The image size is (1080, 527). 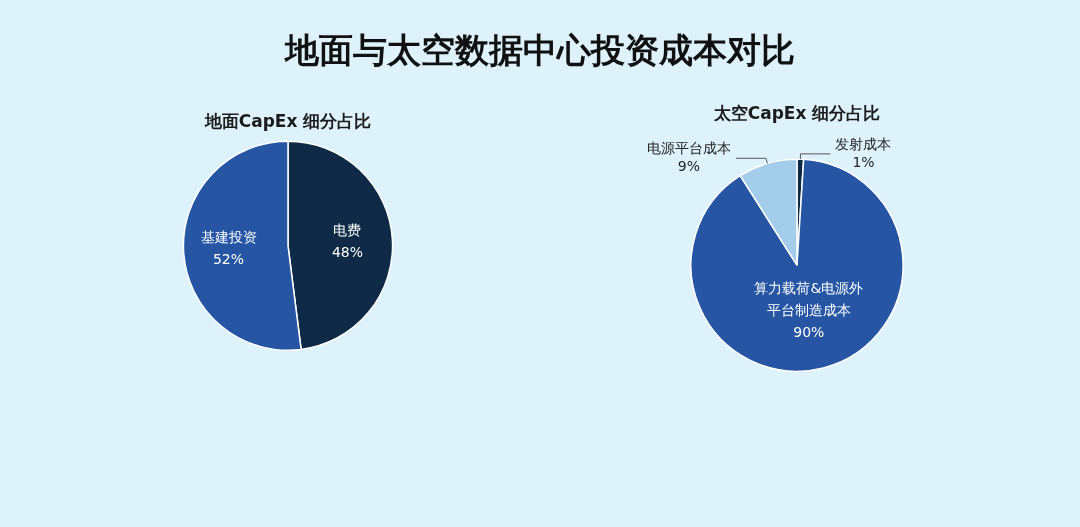 I want to click on data-label: 1%, so click(x=863, y=161).